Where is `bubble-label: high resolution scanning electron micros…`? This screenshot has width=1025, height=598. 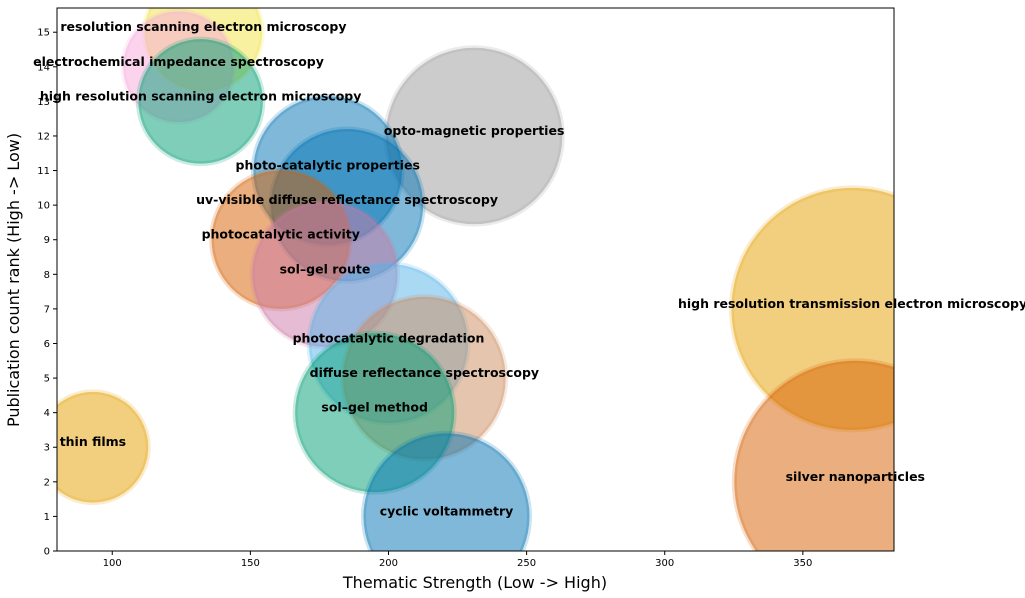 bubble-label: high resolution scanning electron micros… is located at coordinates (201, 95).